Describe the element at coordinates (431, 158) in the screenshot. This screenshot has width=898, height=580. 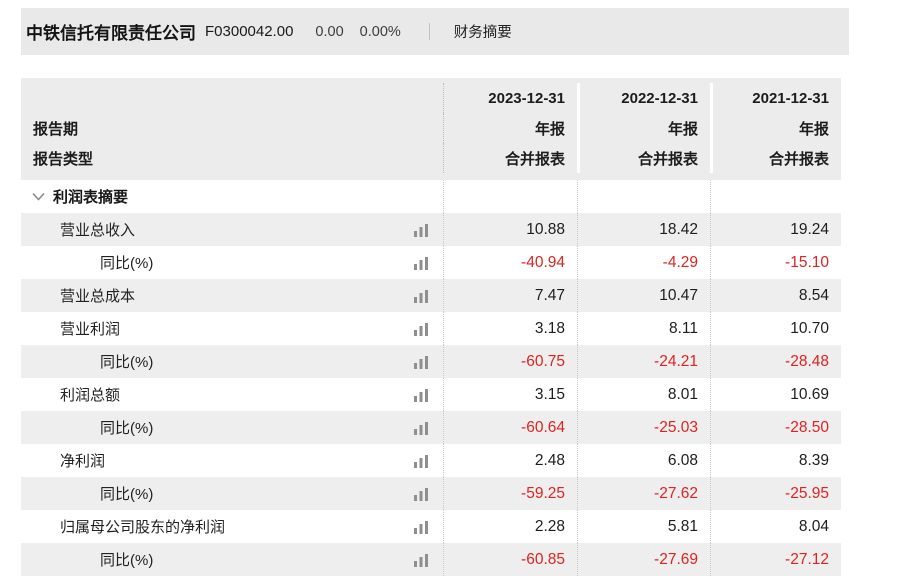
I see `header-report-type-row: 报告类型 合并报表 合并报表 合并报表` at that location.